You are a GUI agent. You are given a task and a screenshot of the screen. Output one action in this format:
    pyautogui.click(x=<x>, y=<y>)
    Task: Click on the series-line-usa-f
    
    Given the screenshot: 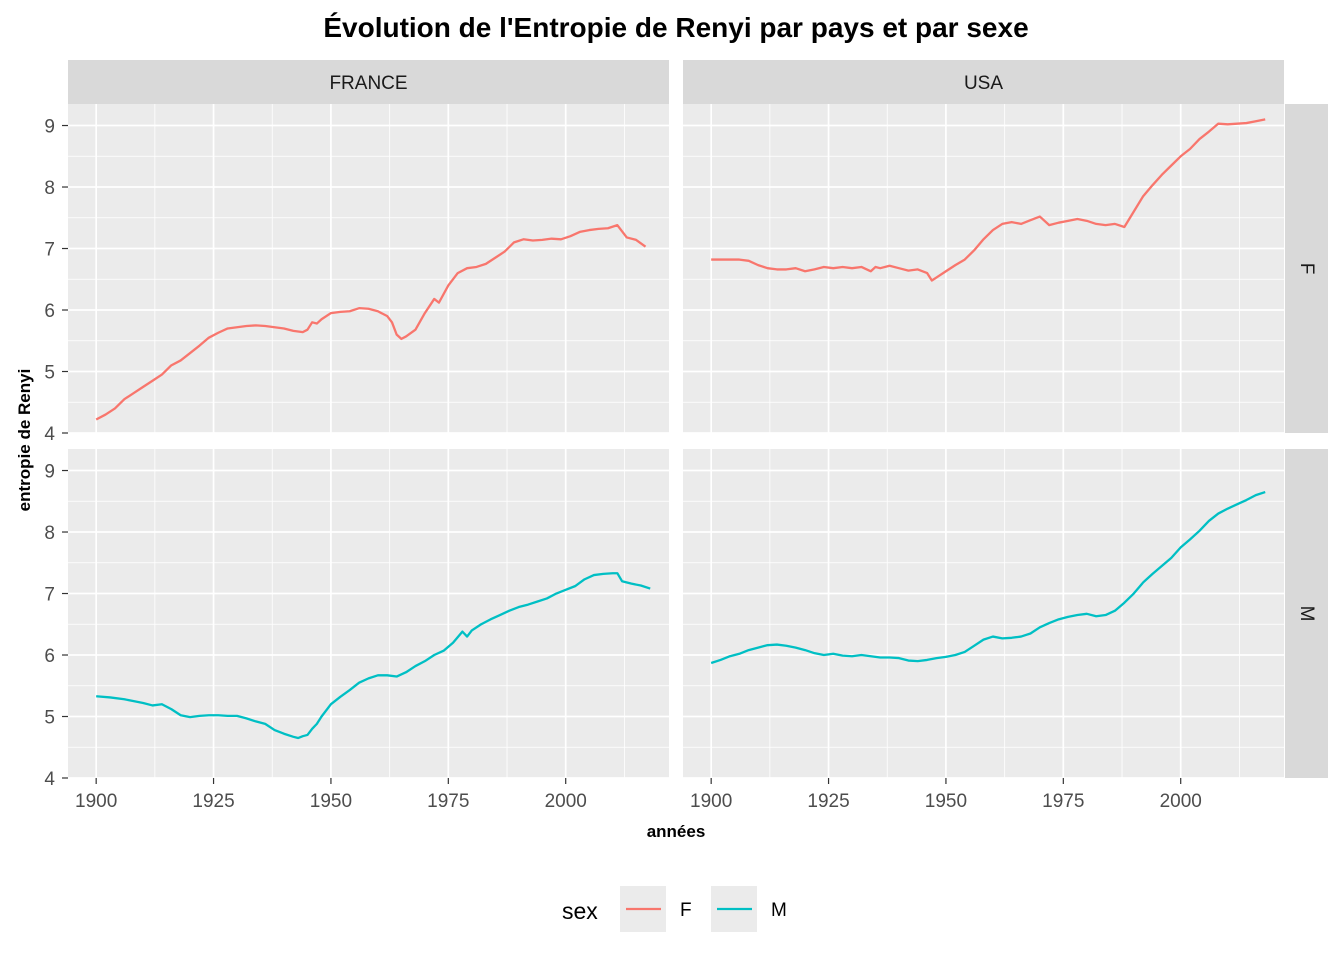 What is the action you would take?
    pyautogui.click(x=988, y=200)
    